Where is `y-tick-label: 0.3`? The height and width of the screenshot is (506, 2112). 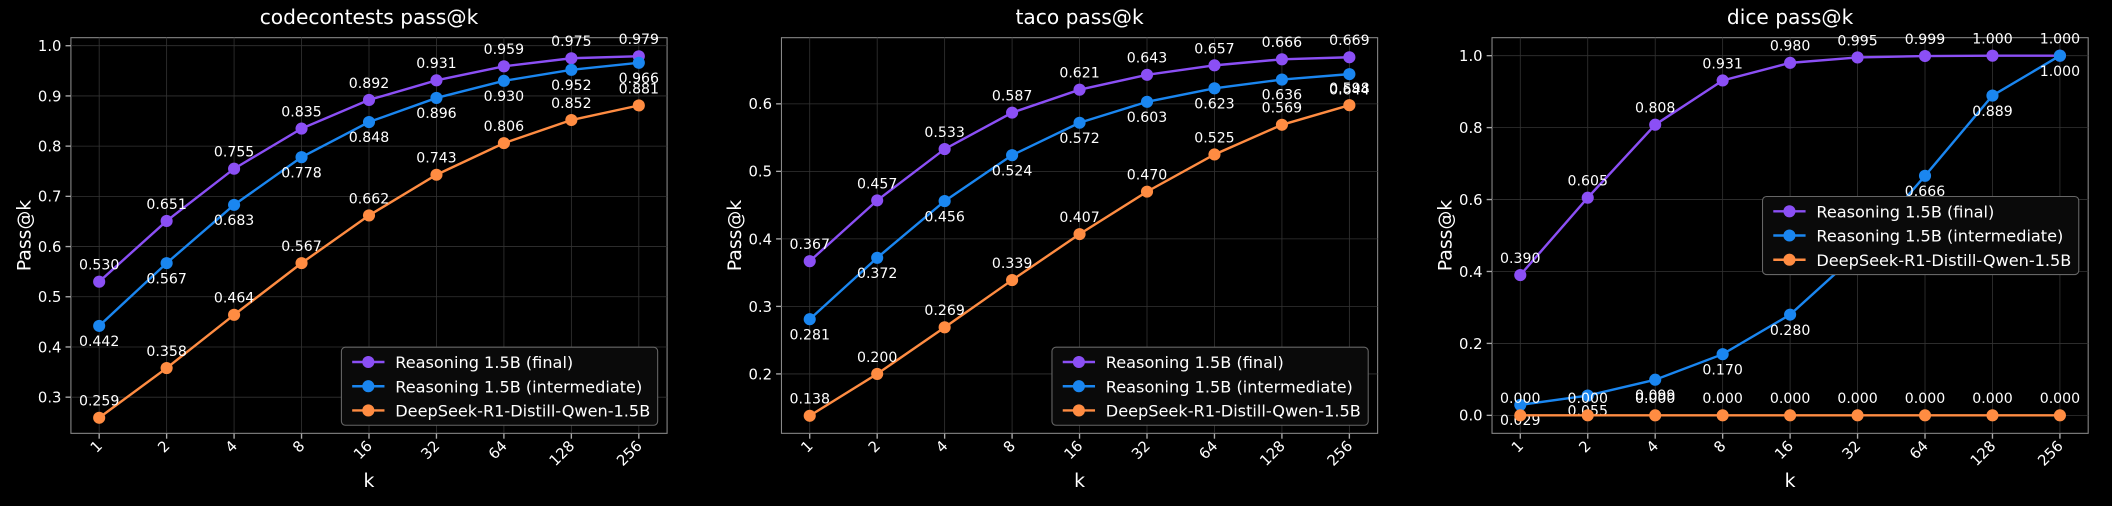
y-tick-label: 0.3 is located at coordinates (50, 398).